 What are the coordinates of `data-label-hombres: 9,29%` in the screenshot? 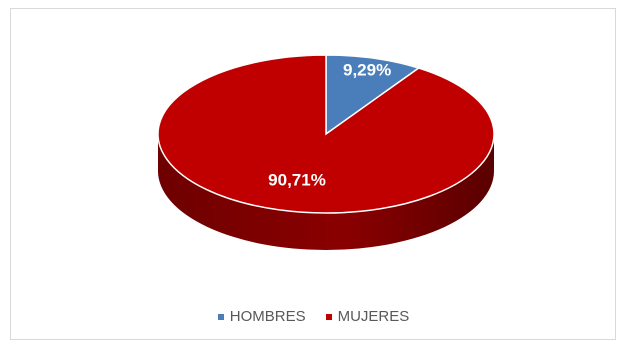 It's located at (367, 70).